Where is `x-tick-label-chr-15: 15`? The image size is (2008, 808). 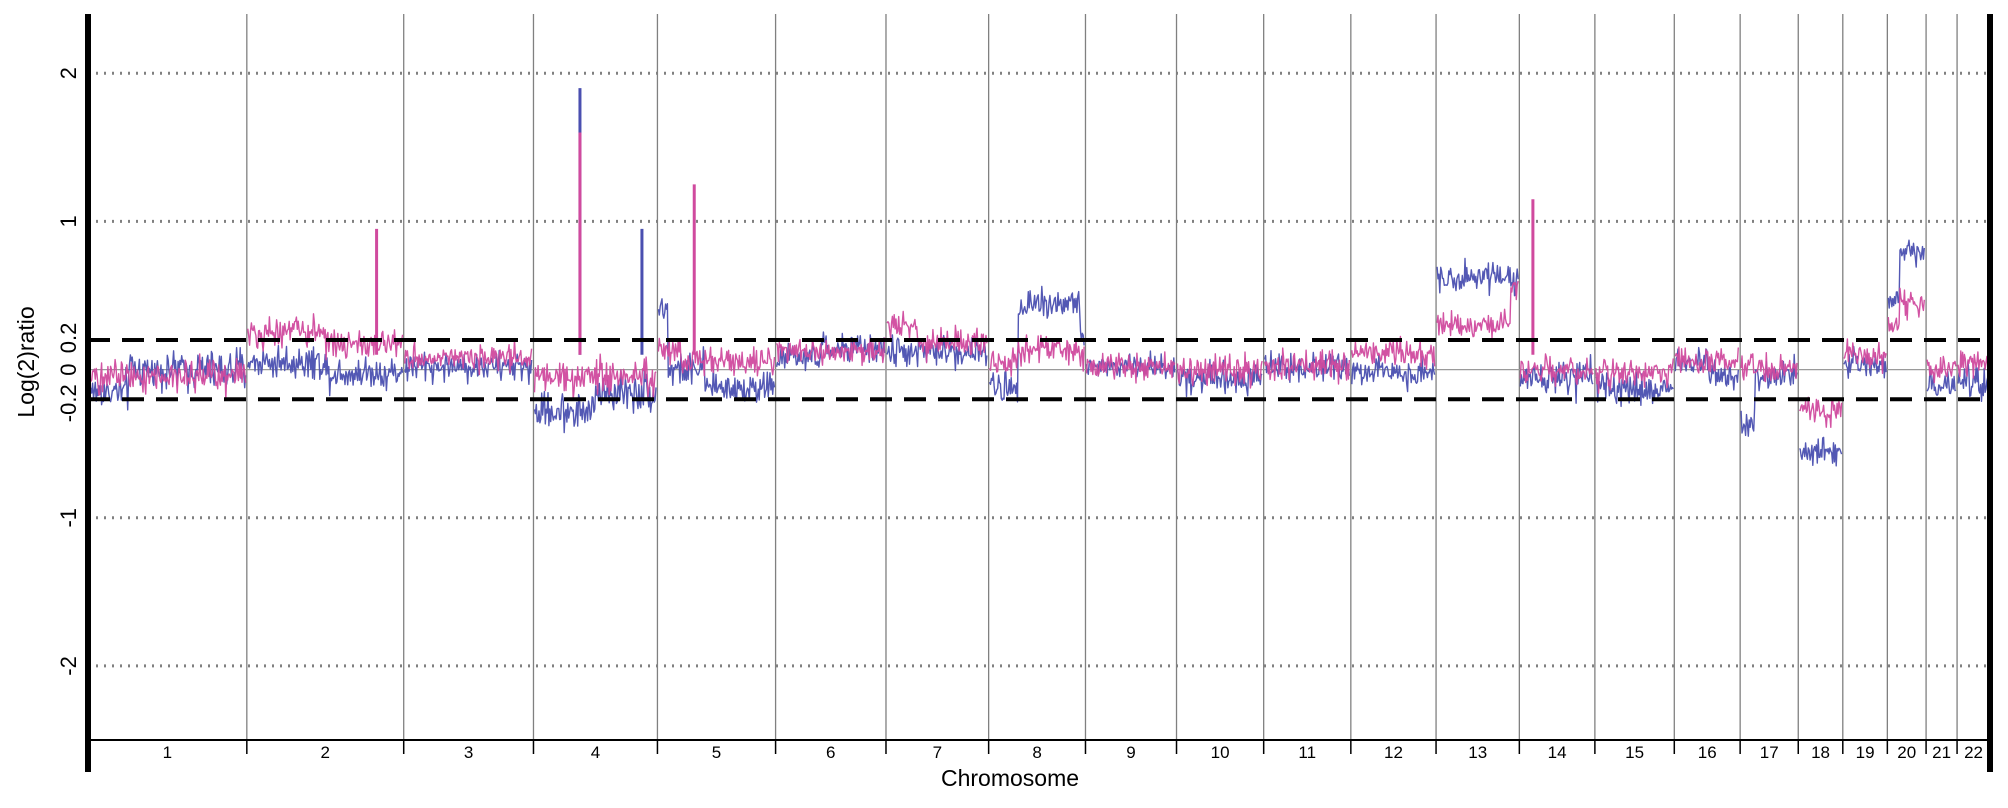 x-tick-label-chr-15: 15 is located at coordinates (1634, 752).